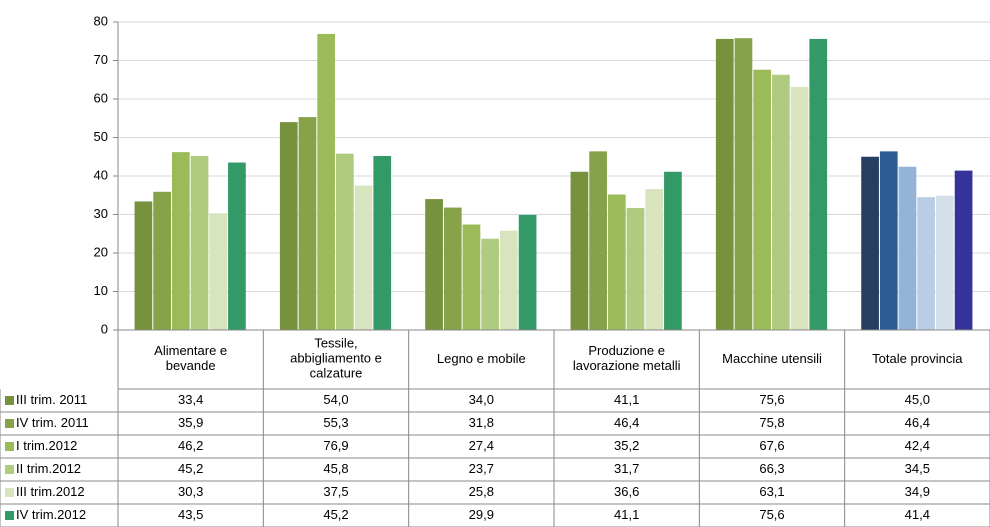 The height and width of the screenshot is (527, 990). What do you see at coordinates (626, 491) in the screenshot?
I see `table-value: 36,6` at bounding box center [626, 491].